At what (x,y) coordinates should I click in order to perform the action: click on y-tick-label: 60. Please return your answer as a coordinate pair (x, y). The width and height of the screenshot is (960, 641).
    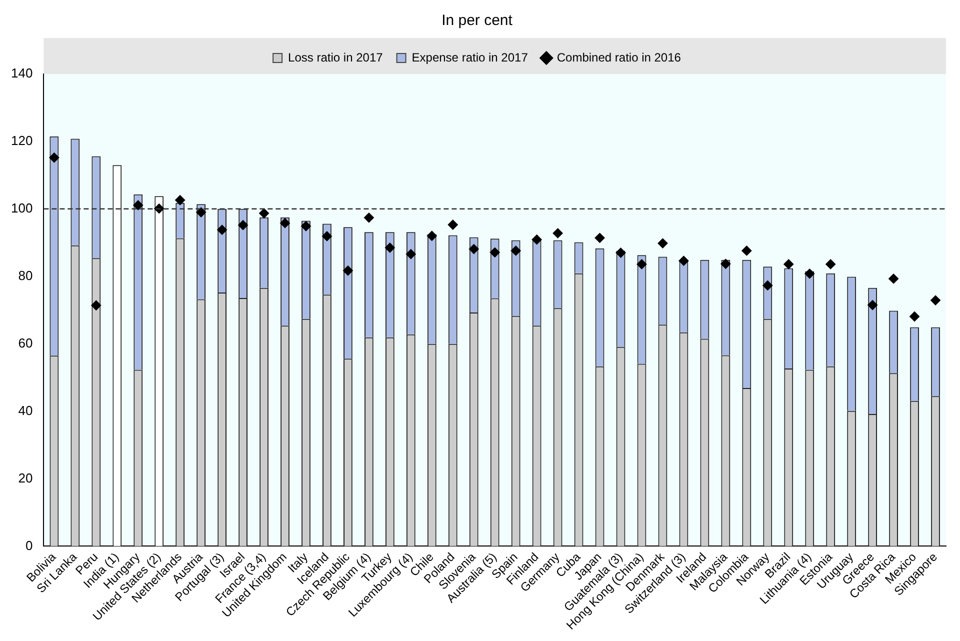
    Looking at the image, I should click on (25, 342).